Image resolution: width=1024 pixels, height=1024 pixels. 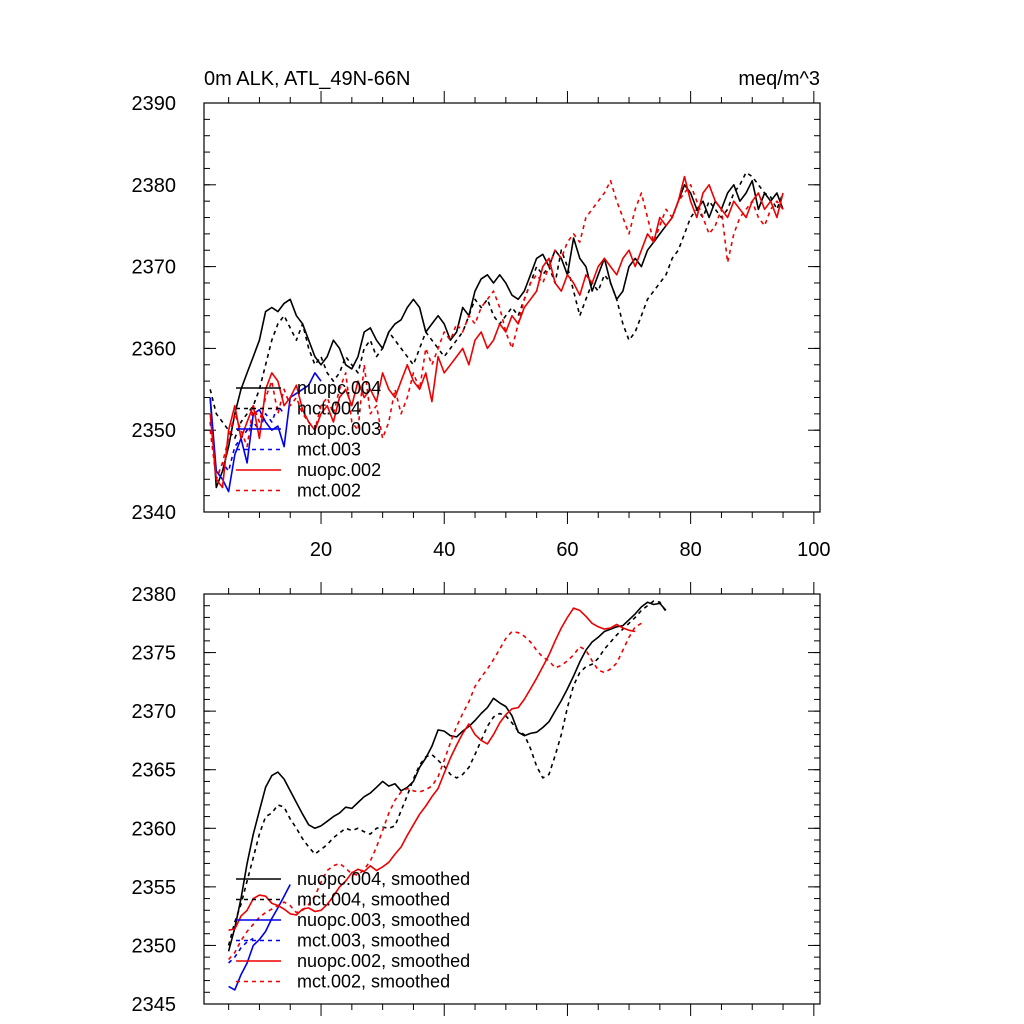 I want to click on legend-label: mct.003, smoothed, so click(x=373, y=941).